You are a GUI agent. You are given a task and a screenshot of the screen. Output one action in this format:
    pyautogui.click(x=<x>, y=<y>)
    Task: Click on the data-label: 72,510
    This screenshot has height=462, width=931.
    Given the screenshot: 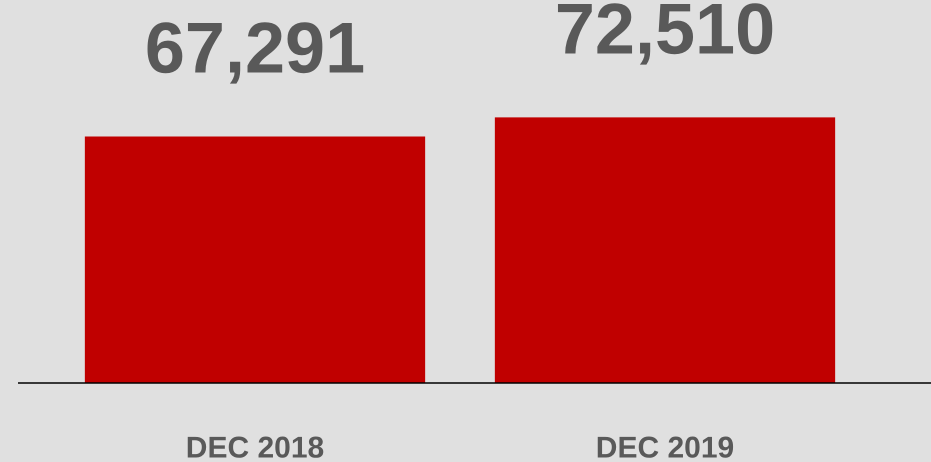 What is the action you would take?
    pyautogui.click(x=665, y=35)
    